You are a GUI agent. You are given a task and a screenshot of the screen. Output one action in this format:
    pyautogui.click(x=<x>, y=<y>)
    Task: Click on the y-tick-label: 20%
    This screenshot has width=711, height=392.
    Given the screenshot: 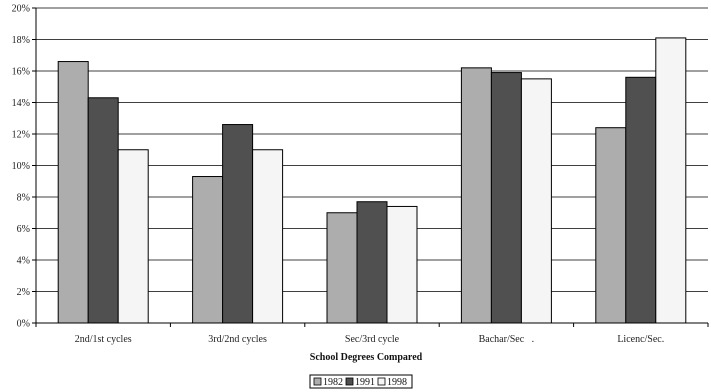 What is the action you would take?
    pyautogui.click(x=21, y=9)
    